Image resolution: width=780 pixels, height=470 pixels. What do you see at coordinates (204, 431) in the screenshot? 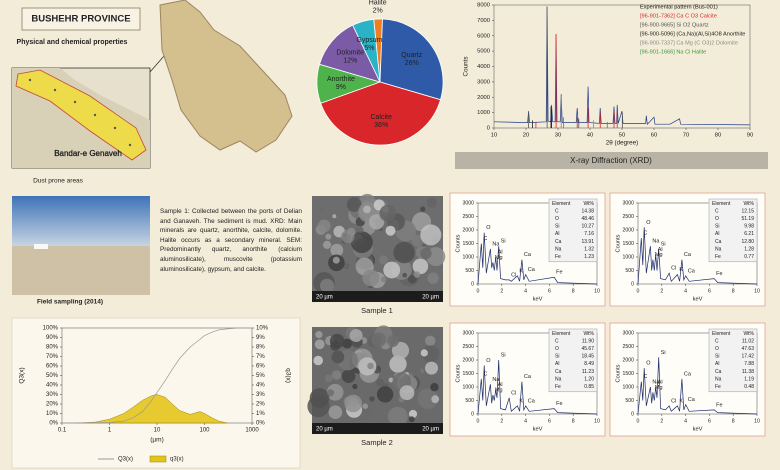
I see `x-tick-label: 100` at bounding box center [204, 431].